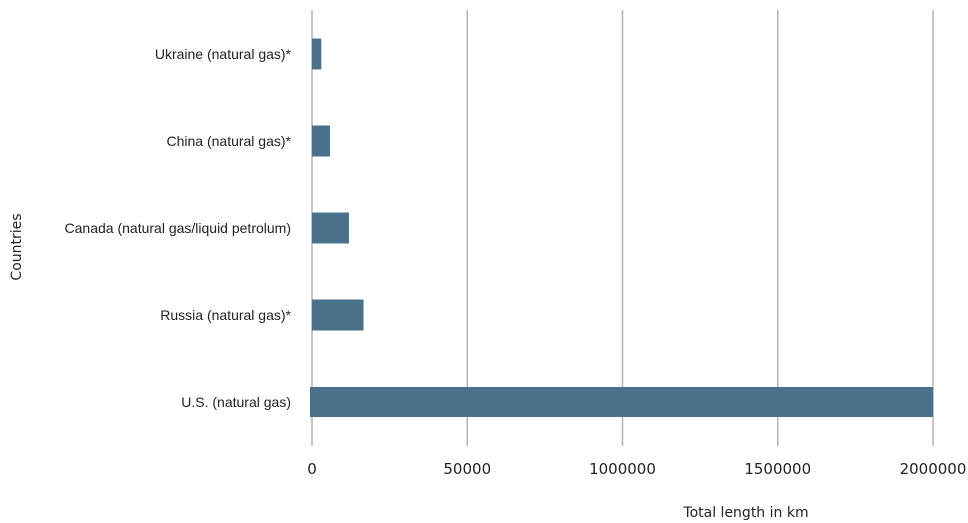 The height and width of the screenshot is (523, 968). I want to click on category-label: Canada (natural gas/liquid petrolum), so click(178, 228).